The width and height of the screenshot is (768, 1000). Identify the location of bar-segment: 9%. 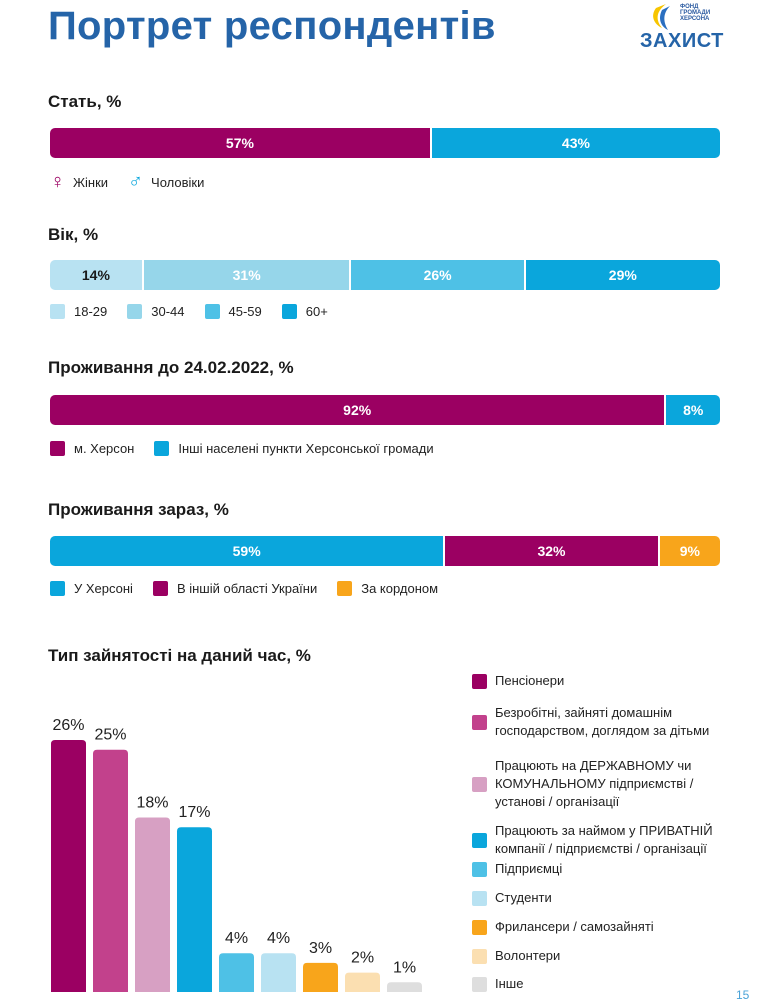
(689, 551).